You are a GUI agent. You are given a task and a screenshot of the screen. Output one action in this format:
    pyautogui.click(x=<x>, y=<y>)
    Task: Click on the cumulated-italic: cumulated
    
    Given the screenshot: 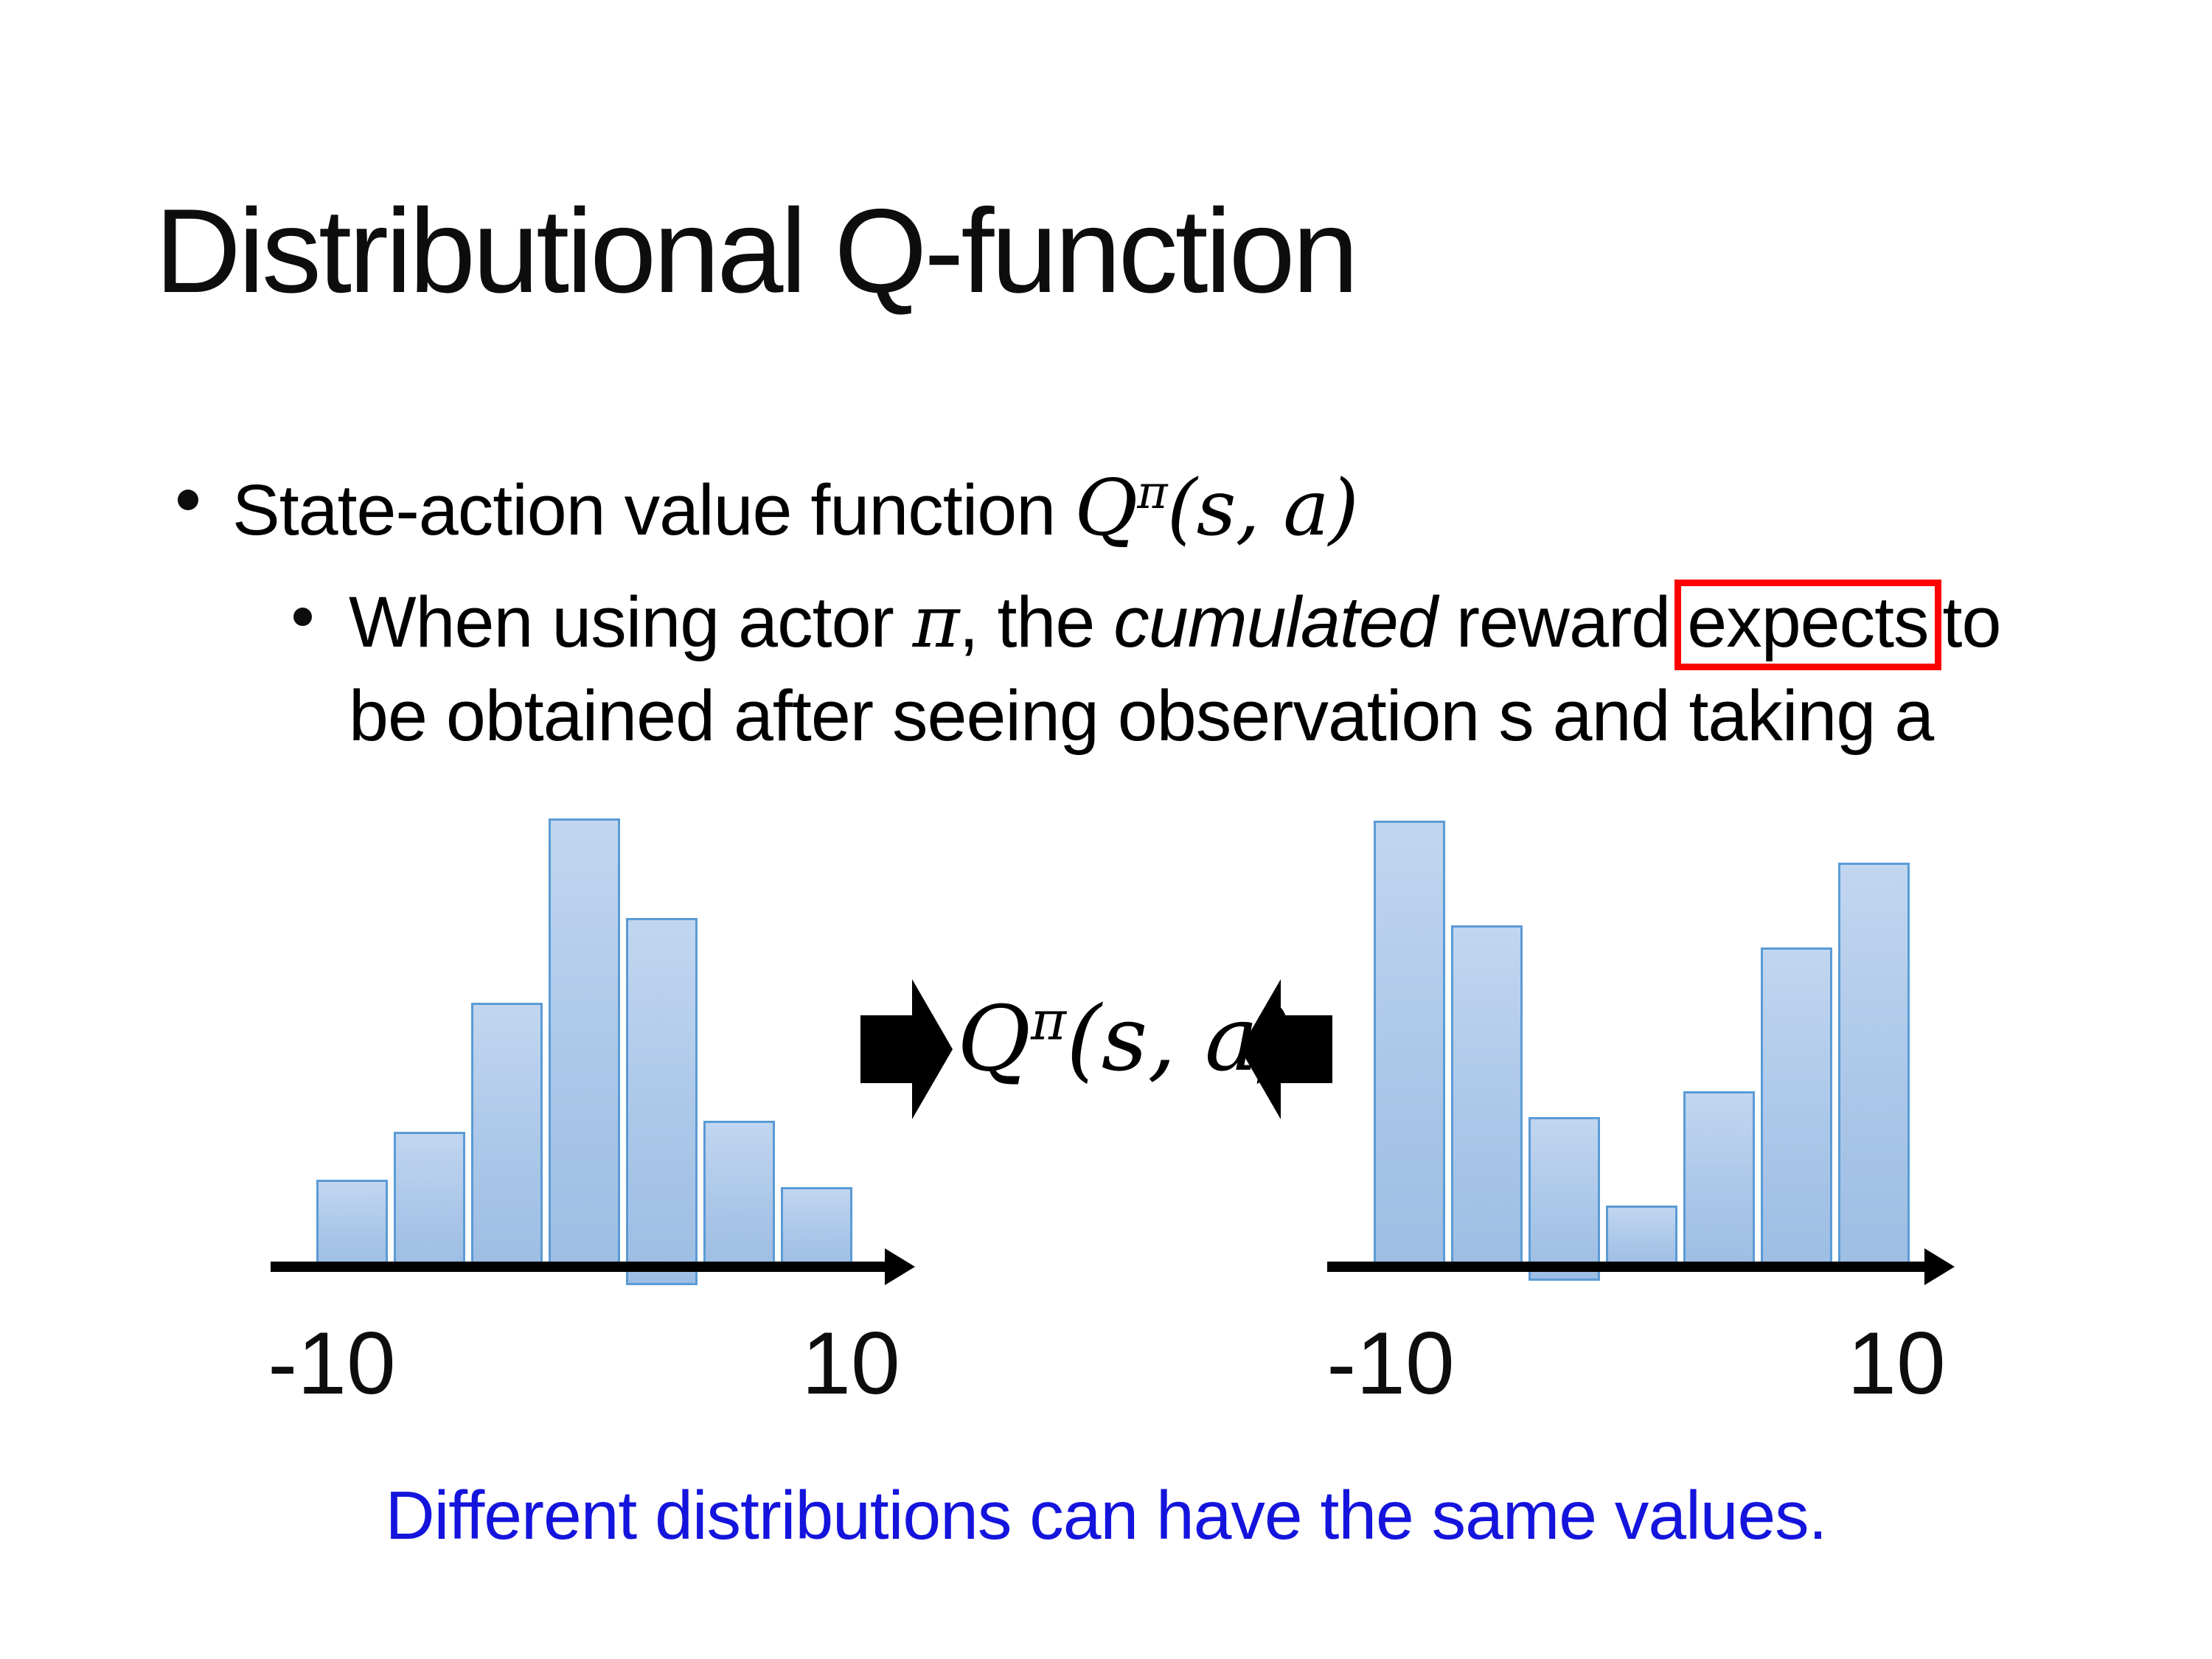 What is the action you would take?
    pyautogui.click(x=1275, y=622)
    